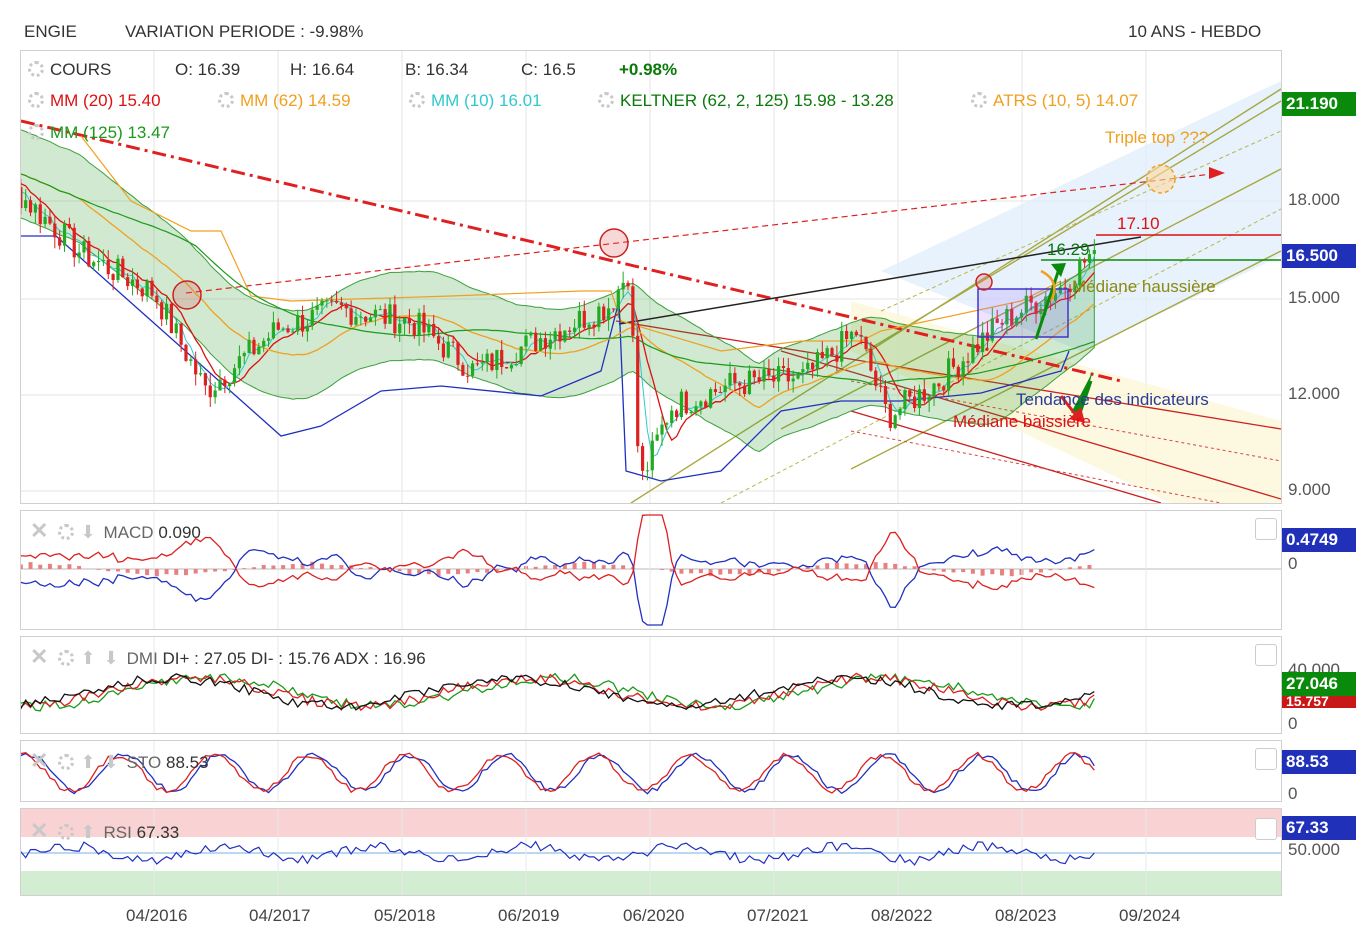 The image size is (1370, 948). Describe the element at coordinates (651, 852) in the screenshot. I see `rsi-chart` at that location.